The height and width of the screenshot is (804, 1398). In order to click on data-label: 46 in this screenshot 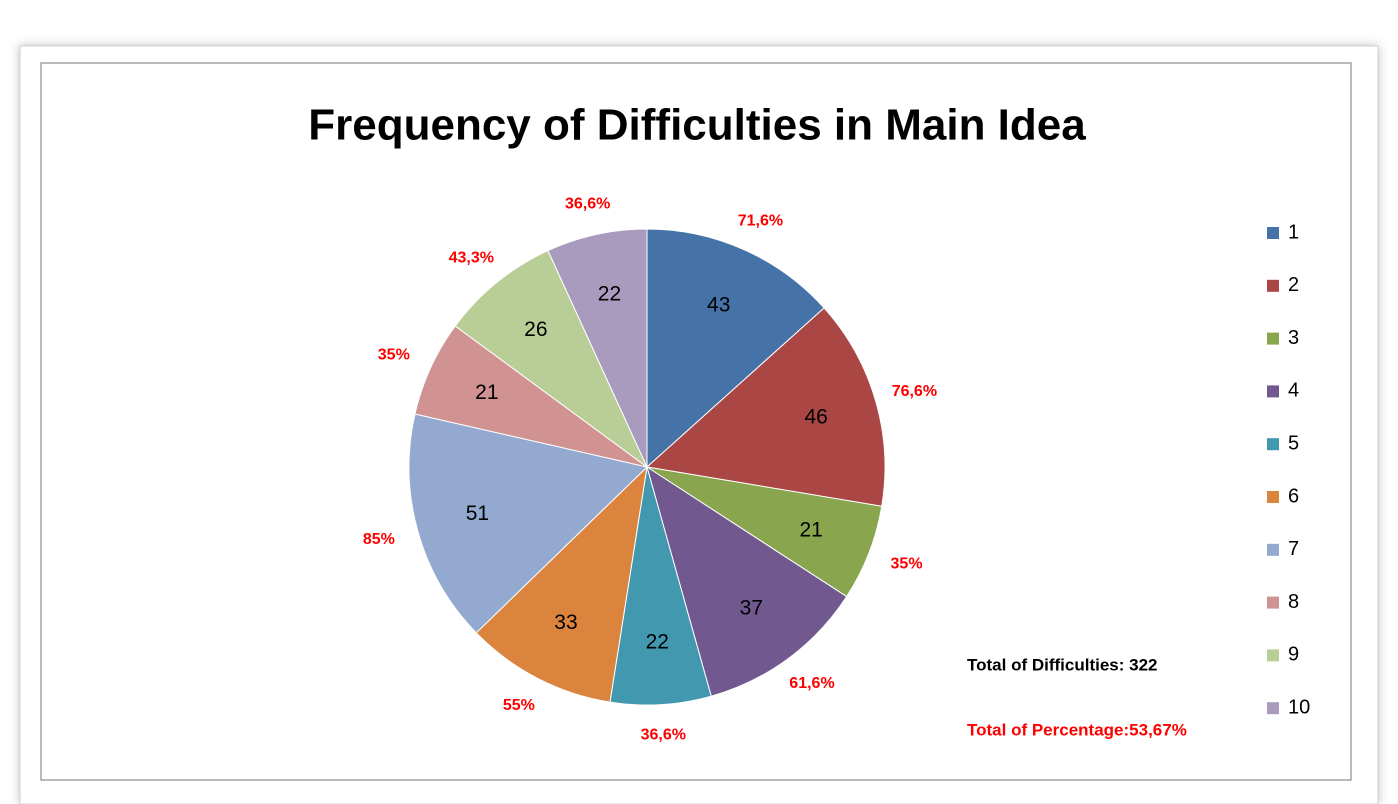, I will do `click(815, 416)`.